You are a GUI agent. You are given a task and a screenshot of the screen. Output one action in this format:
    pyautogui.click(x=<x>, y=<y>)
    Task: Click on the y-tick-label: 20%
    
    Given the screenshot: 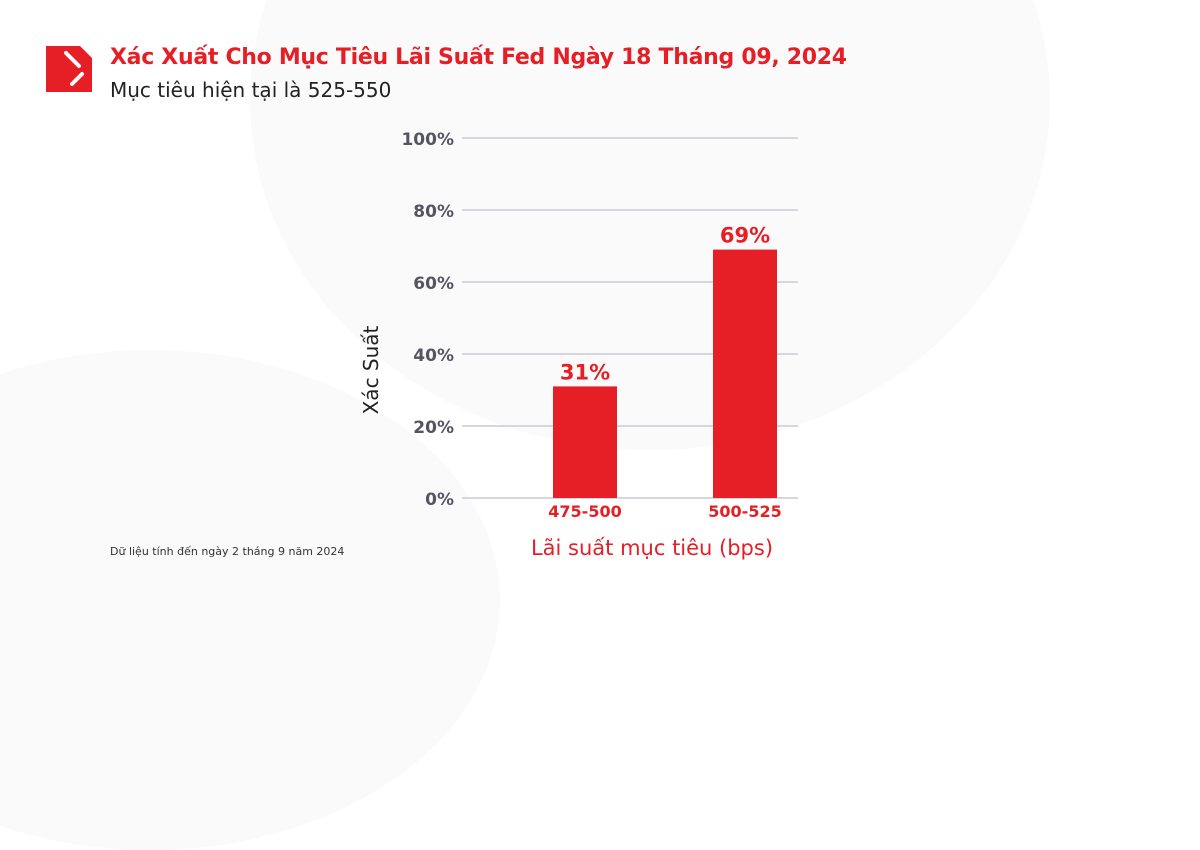 What is the action you would take?
    pyautogui.click(x=433, y=428)
    